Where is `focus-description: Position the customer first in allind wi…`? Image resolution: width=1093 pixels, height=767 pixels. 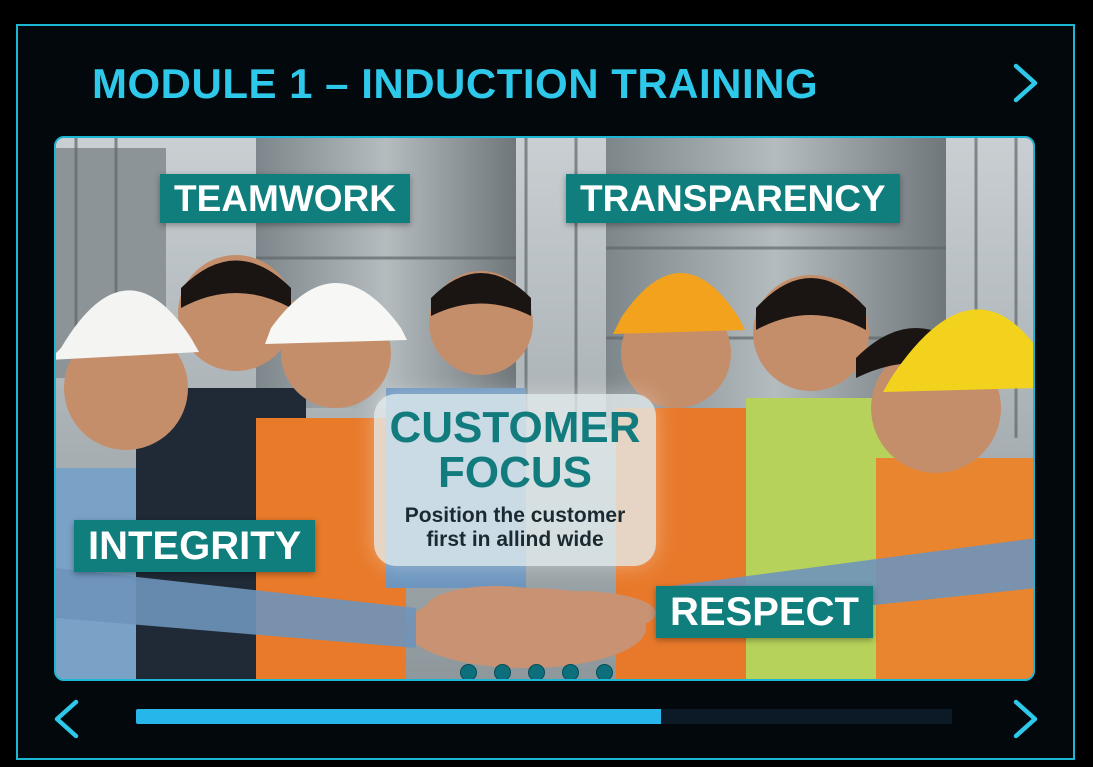
focus-description: Position the customer first in allind wi… is located at coordinates (515, 527).